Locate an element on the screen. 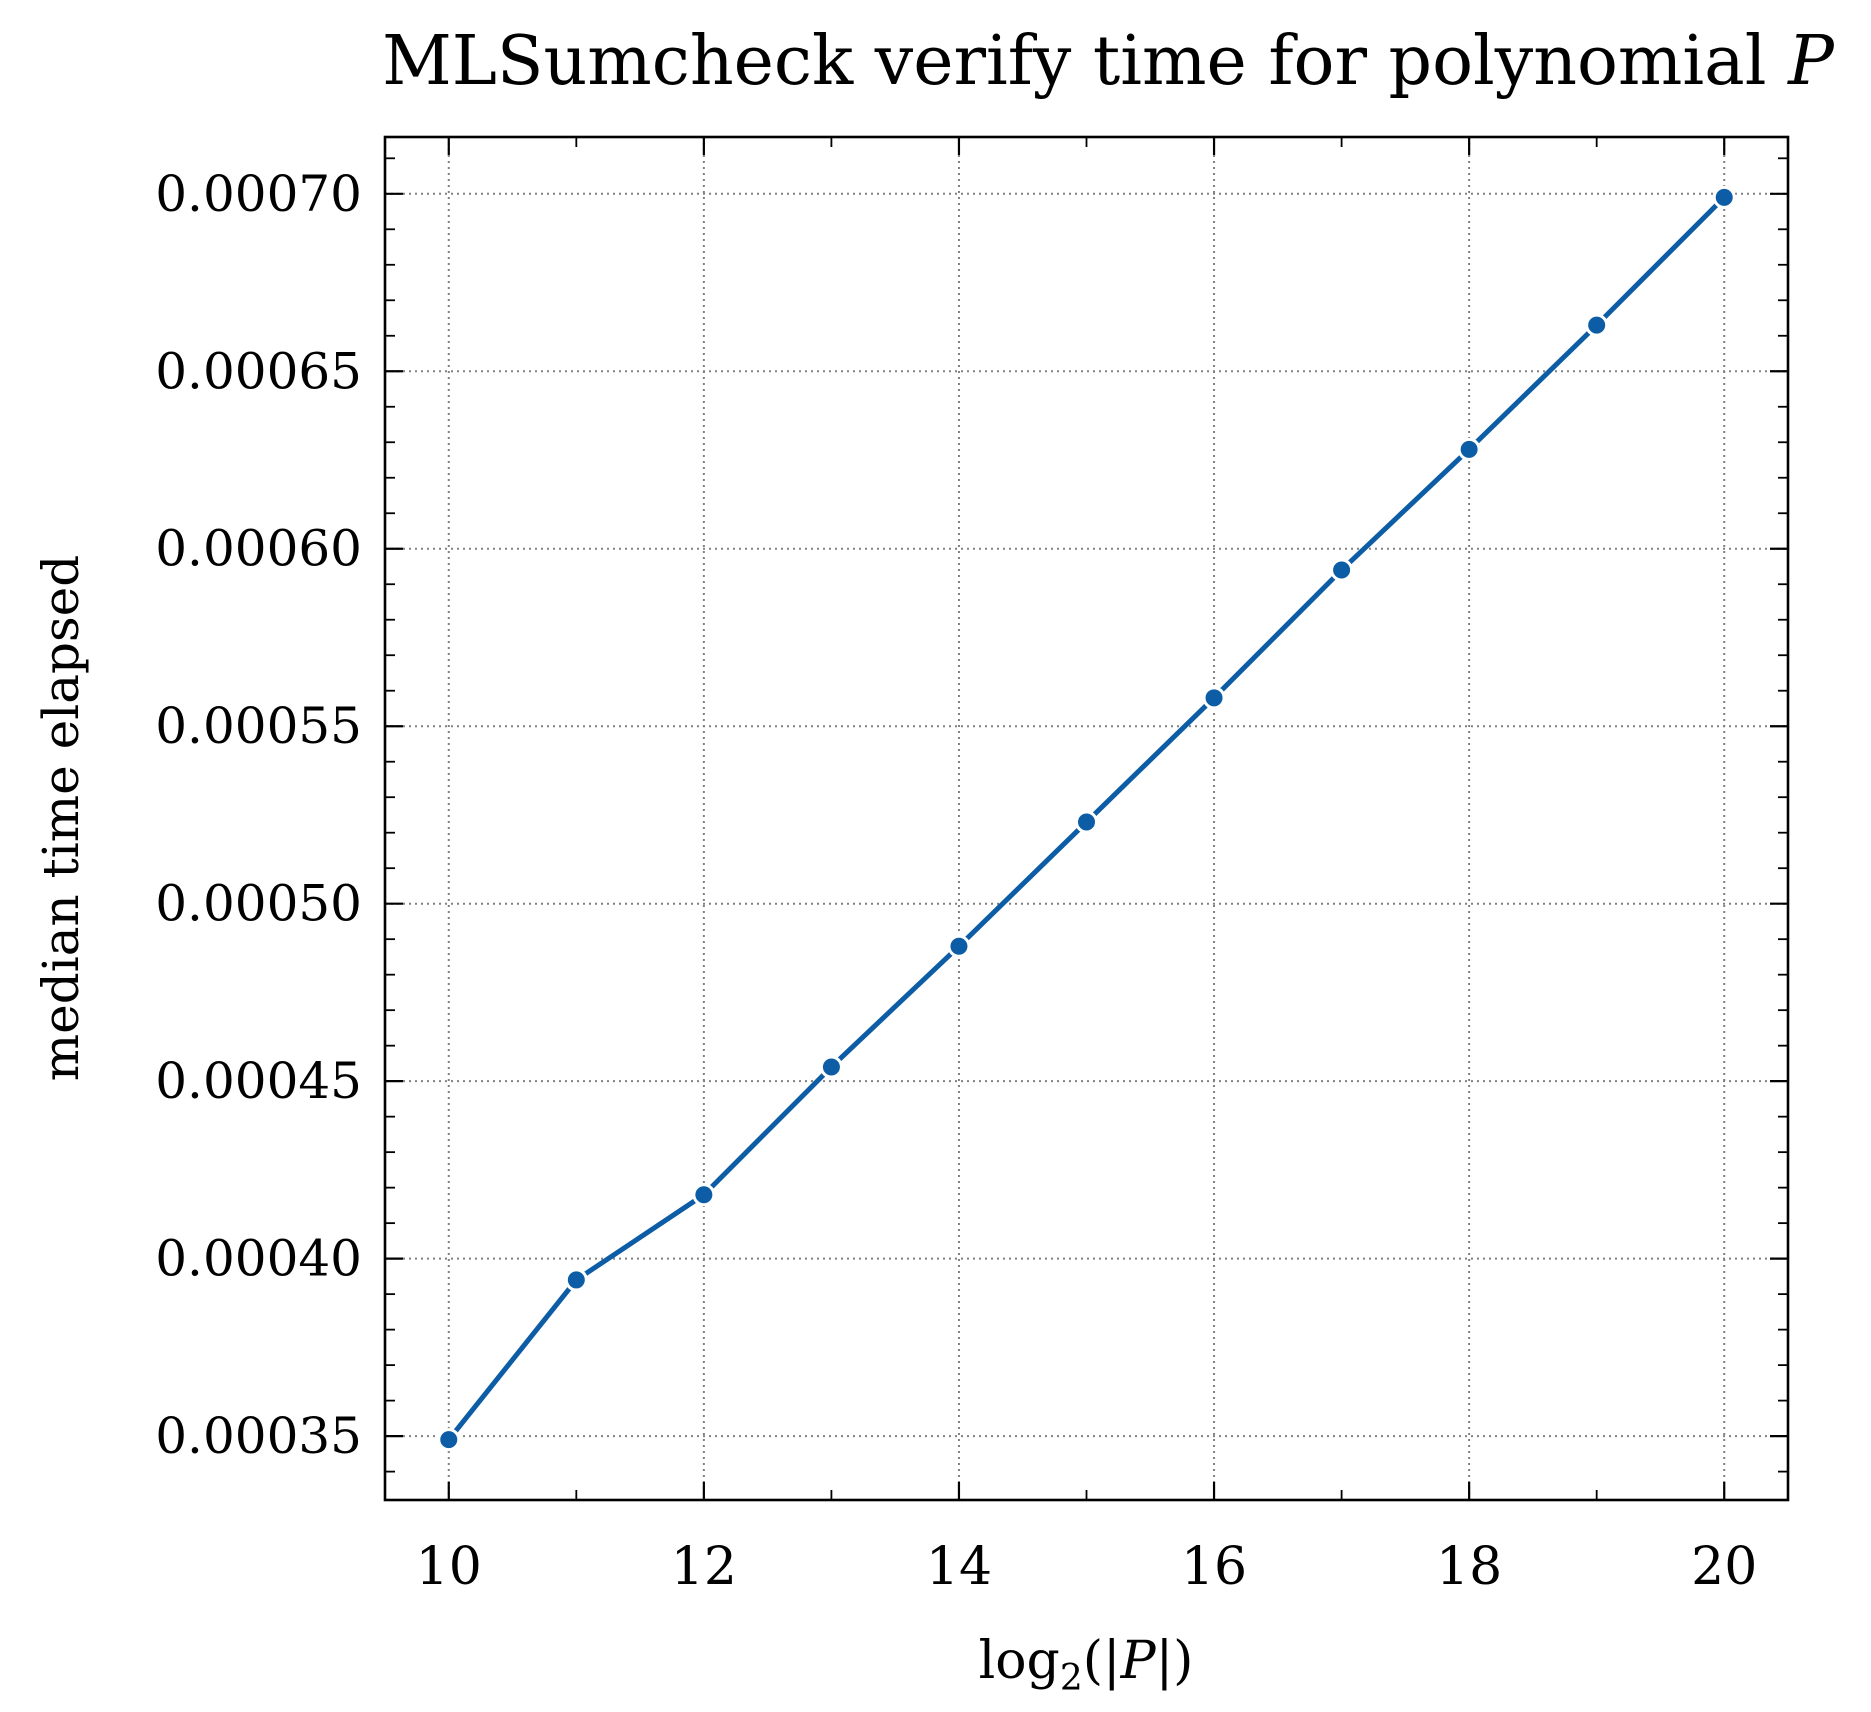 The image size is (1871, 1712). x-tick-label: 20 is located at coordinates (1724, 1567).